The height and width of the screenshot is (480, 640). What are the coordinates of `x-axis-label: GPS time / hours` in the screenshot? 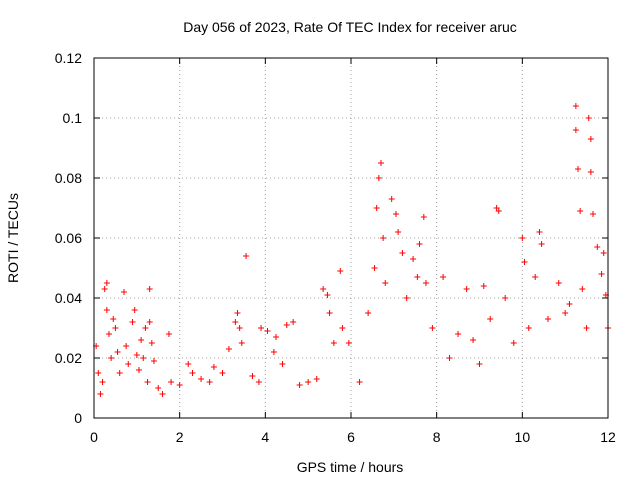 It's located at (350, 467).